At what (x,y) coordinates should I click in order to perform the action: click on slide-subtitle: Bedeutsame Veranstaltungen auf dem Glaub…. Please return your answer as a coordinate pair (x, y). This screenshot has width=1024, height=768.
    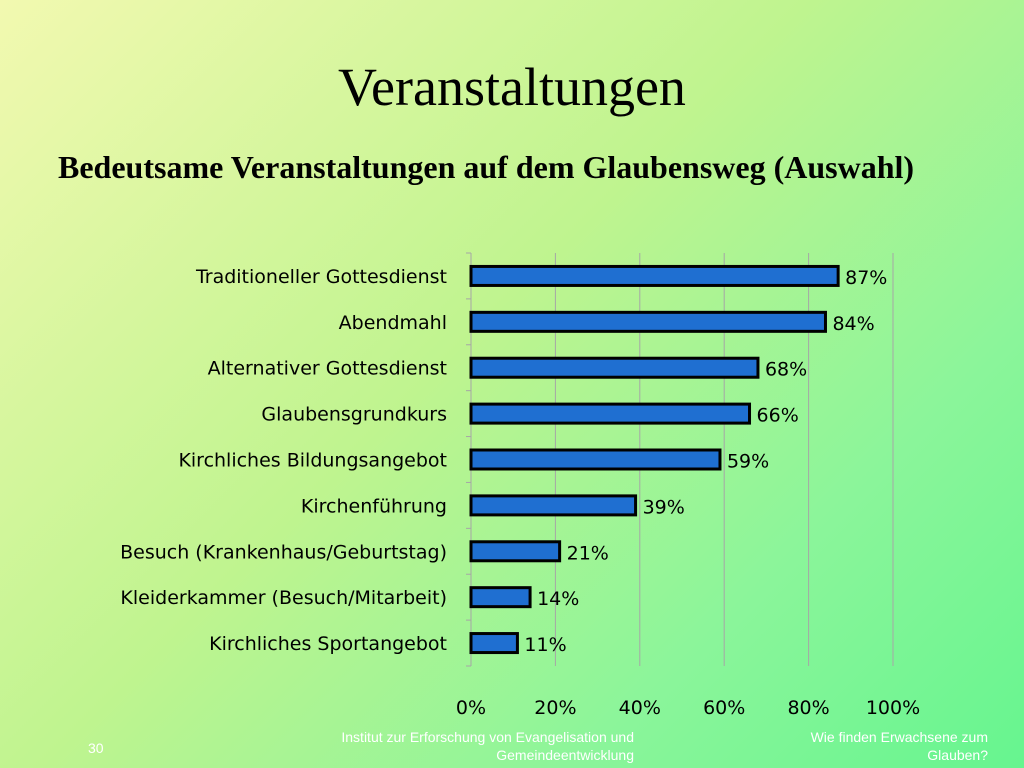
    Looking at the image, I should click on (486, 167).